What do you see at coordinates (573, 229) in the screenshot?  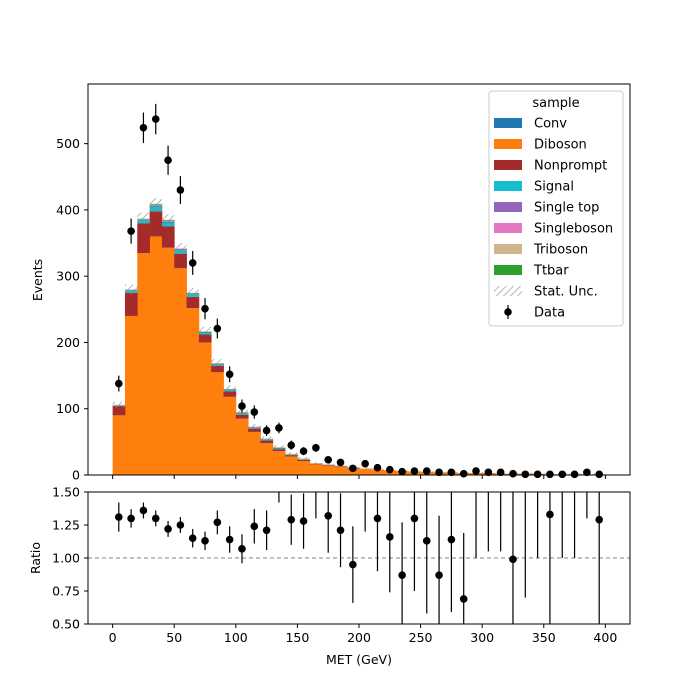 I see `legend-label-singleboson: Singleboson` at bounding box center [573, 229].